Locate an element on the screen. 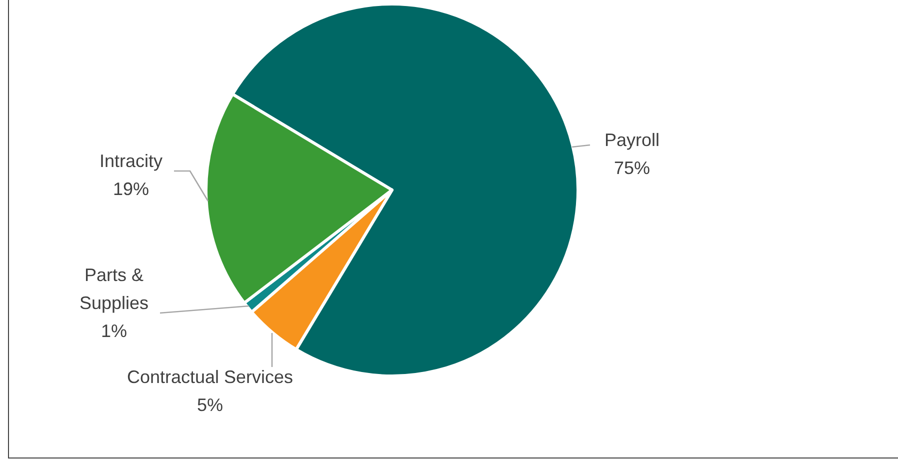  slice-label: Payroll is located at coordinates (632, 140).